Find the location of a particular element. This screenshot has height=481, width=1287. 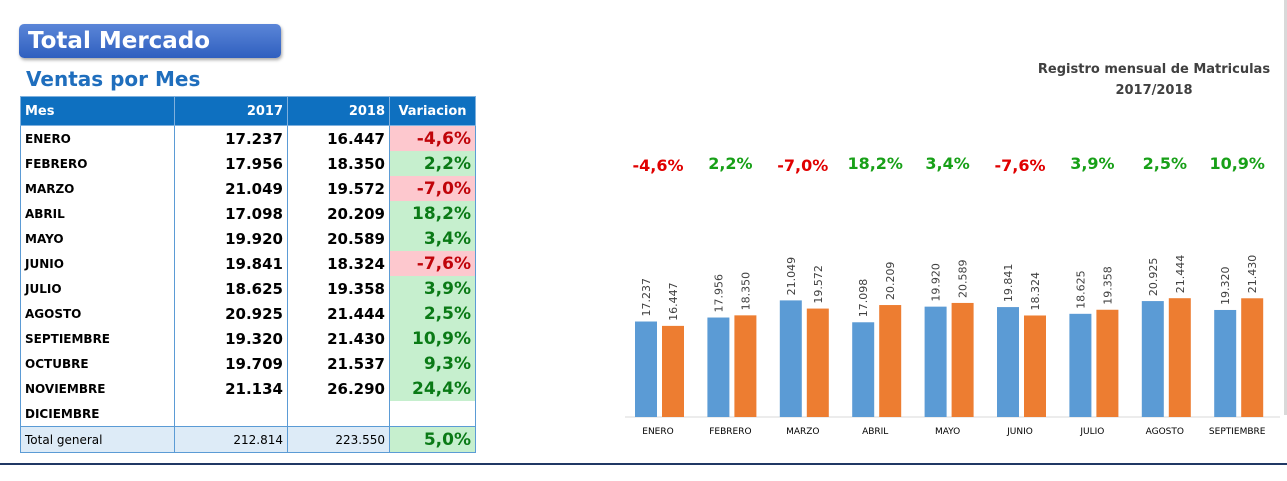

column-header-variacion: Variacion is located at coordinates (432, 111).